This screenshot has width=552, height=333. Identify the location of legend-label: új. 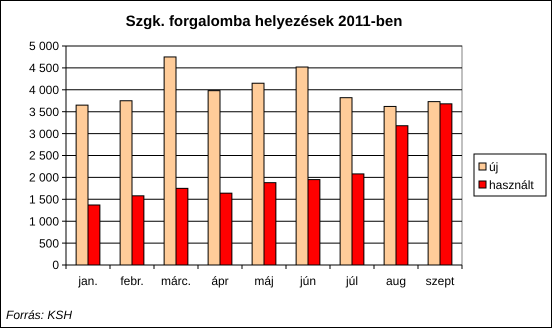
(493, 167).